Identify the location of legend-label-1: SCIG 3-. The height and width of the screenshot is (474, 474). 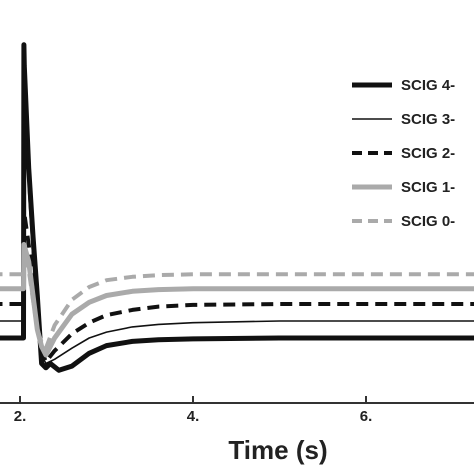
(428, 119).